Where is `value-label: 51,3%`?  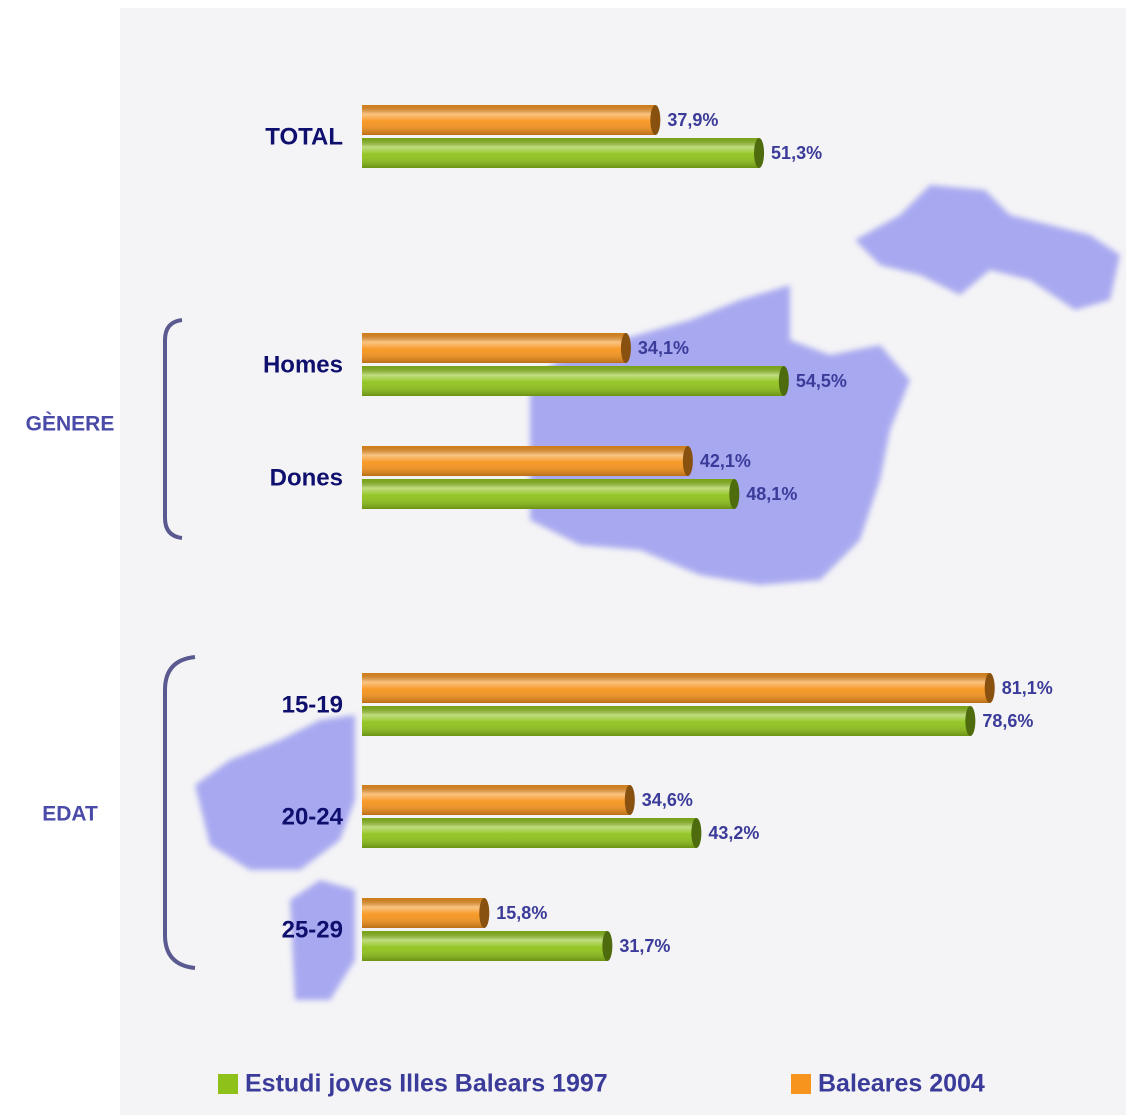 value-label: 51,3% is located at coordinates (796, 153).